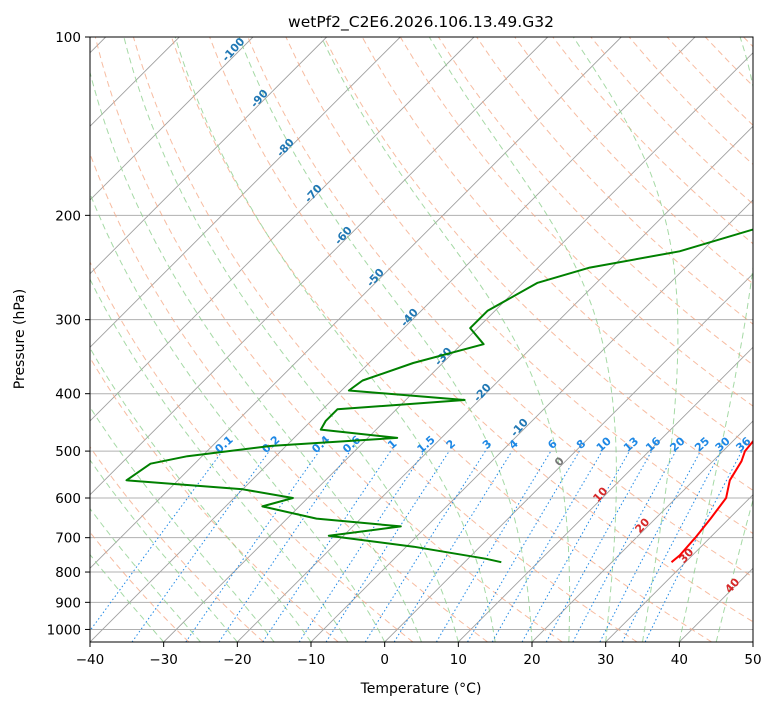  Describe the element at coordinates (68, 452) in the screenshot. I see `y-tick-label: 500` at that location.